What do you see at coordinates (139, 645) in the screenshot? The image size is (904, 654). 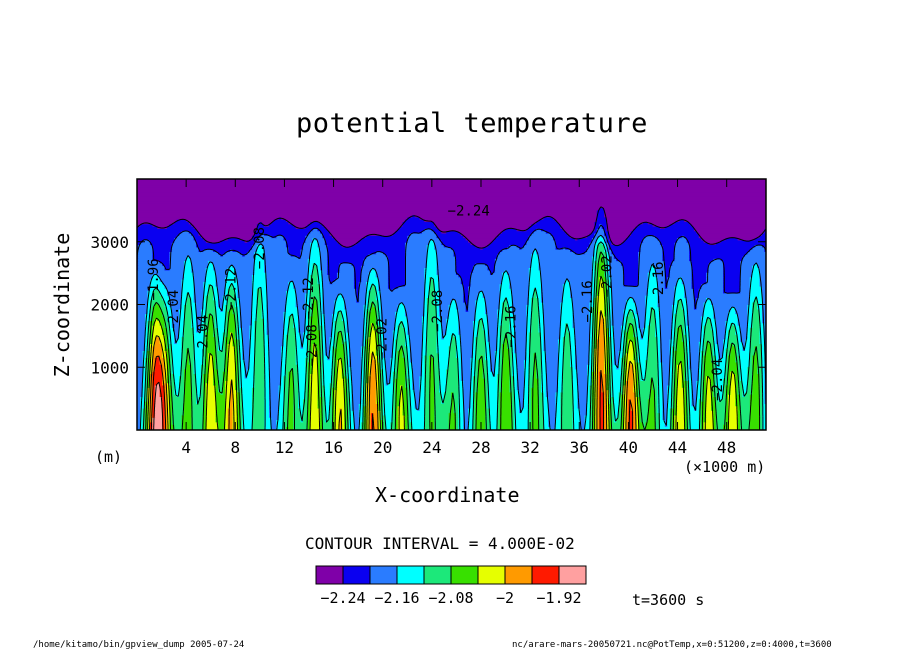 I see `footer-left: /home/kitamo/bin/gpview_dump 2005-07-24` at bounding box center [139, 645].